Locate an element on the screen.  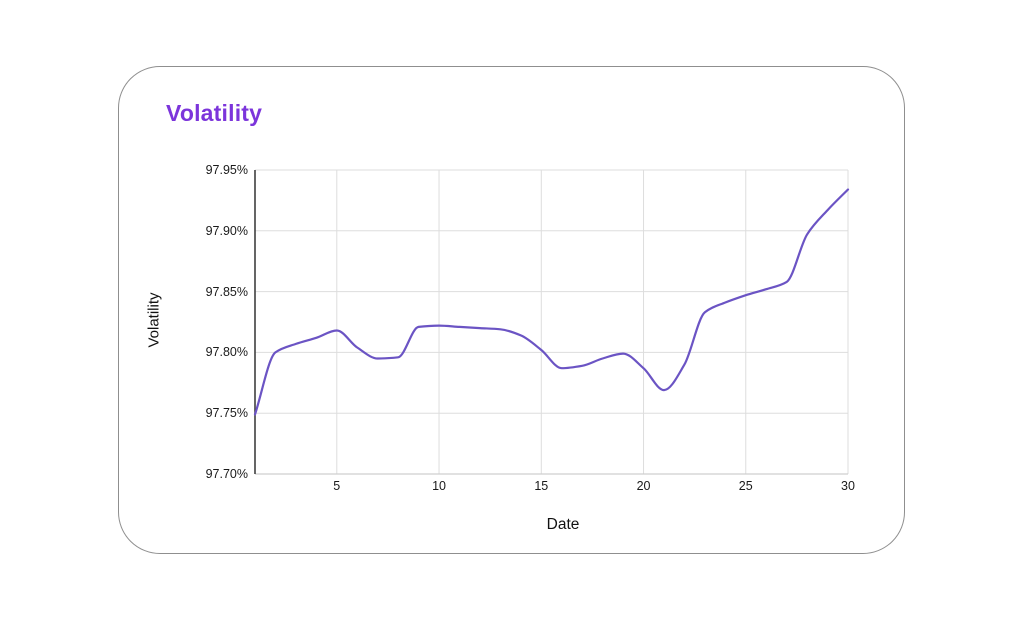
x-tick-label: 15 is located at coordinates (541, 486).